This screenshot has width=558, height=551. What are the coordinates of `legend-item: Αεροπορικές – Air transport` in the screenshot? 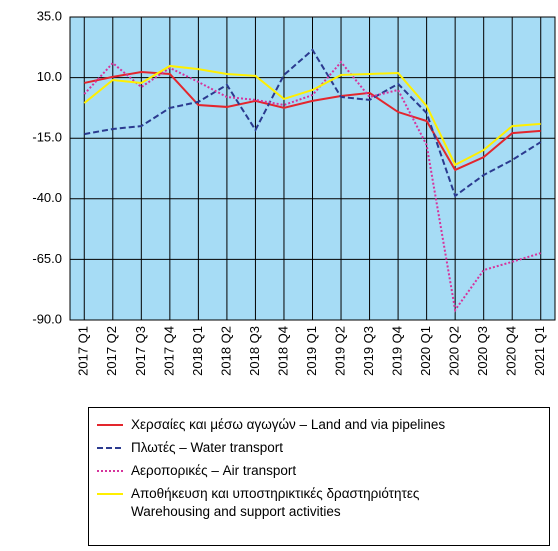 It's located at (319, 471).